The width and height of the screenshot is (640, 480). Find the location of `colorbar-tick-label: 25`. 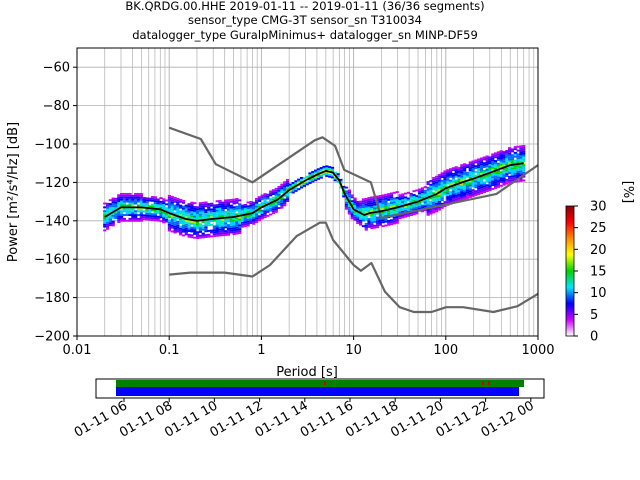

colorbar-tick-label: 25 is located at coordinates (598, 228).